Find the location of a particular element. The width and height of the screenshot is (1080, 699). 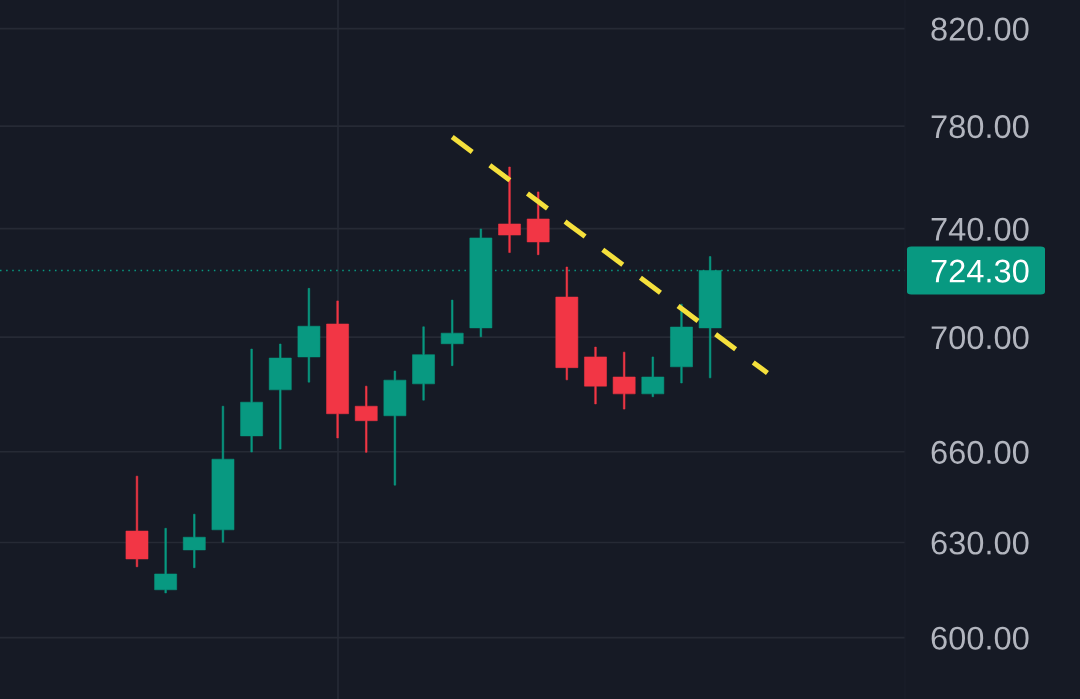

y-tick-label: 700.00 is located at coordinates (980, 338).